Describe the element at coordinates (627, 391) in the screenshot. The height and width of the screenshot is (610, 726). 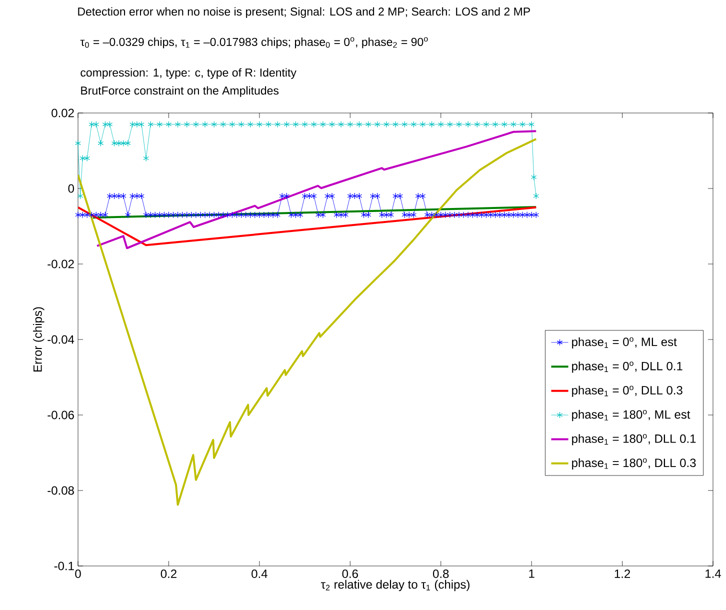
I see `legend-label: phase$_{1}$ = 0$^{o}$, DLL 0.3` at that location.